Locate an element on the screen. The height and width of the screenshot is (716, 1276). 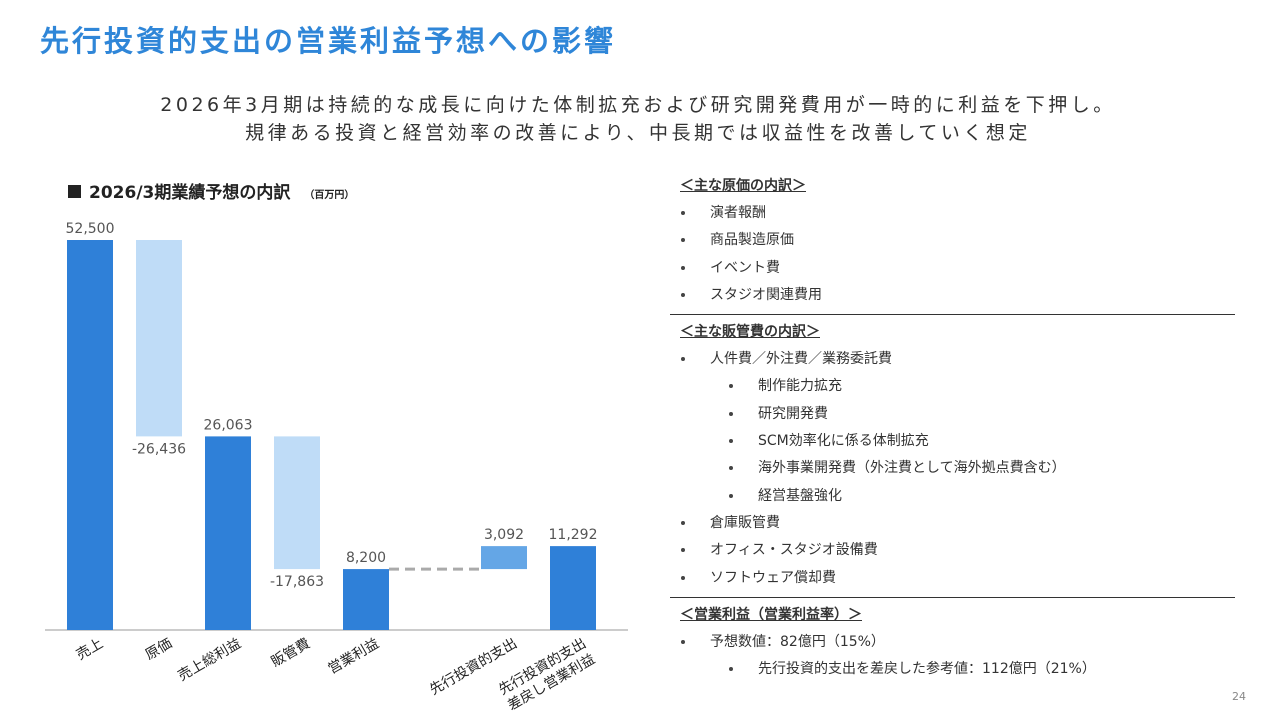
section-heading: ＜営業利益（営業利益率）＞ is located at coordinates (952, 617).